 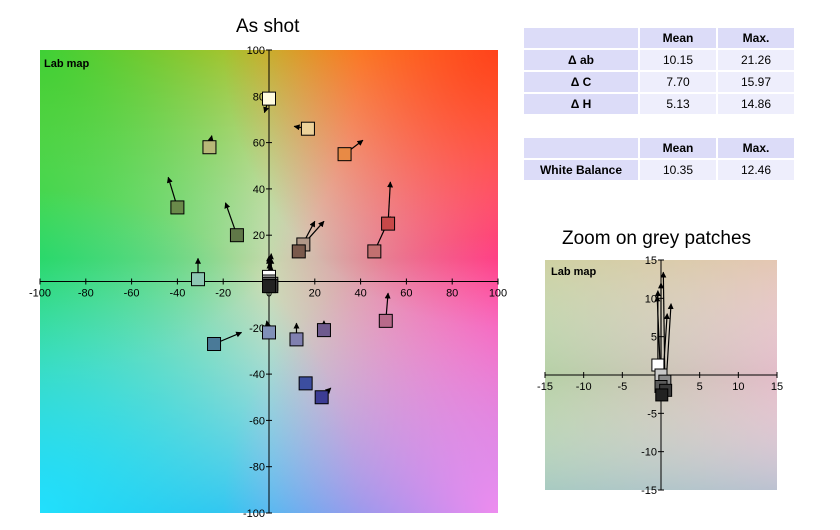 I want to click on table-row: White Balance 10.35 12.46, so click(x=659, y=170).